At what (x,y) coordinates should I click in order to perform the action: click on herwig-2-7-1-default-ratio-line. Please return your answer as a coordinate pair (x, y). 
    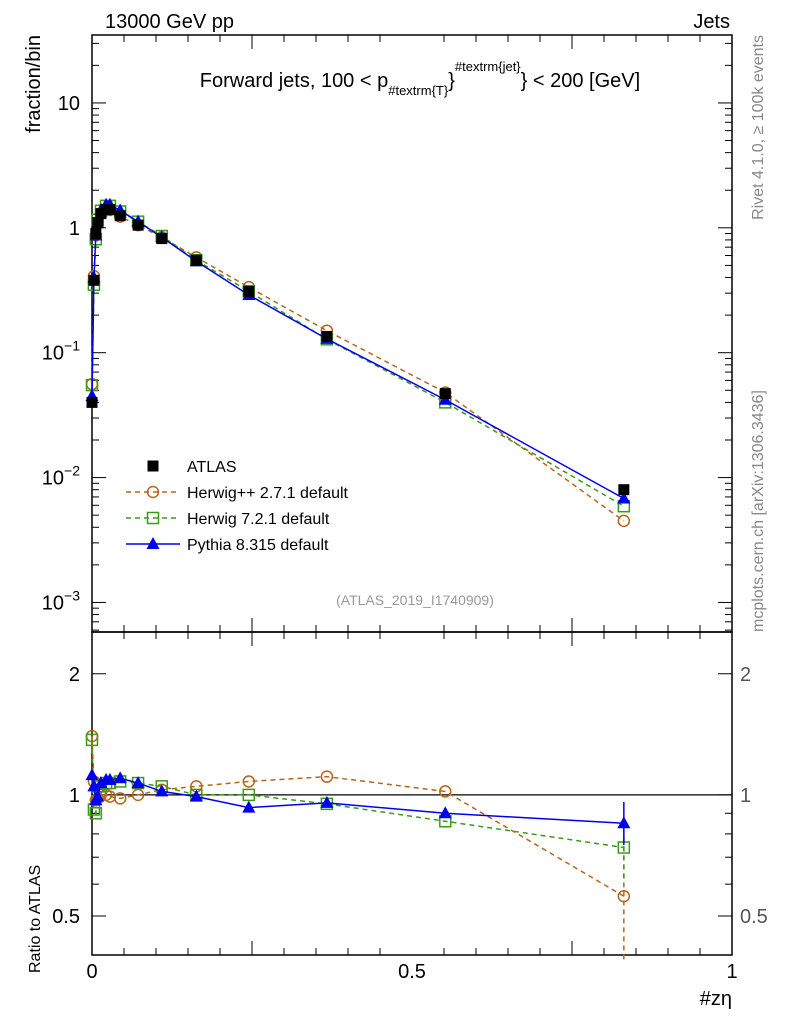
    Looking at the image, I should click on (358, 816).